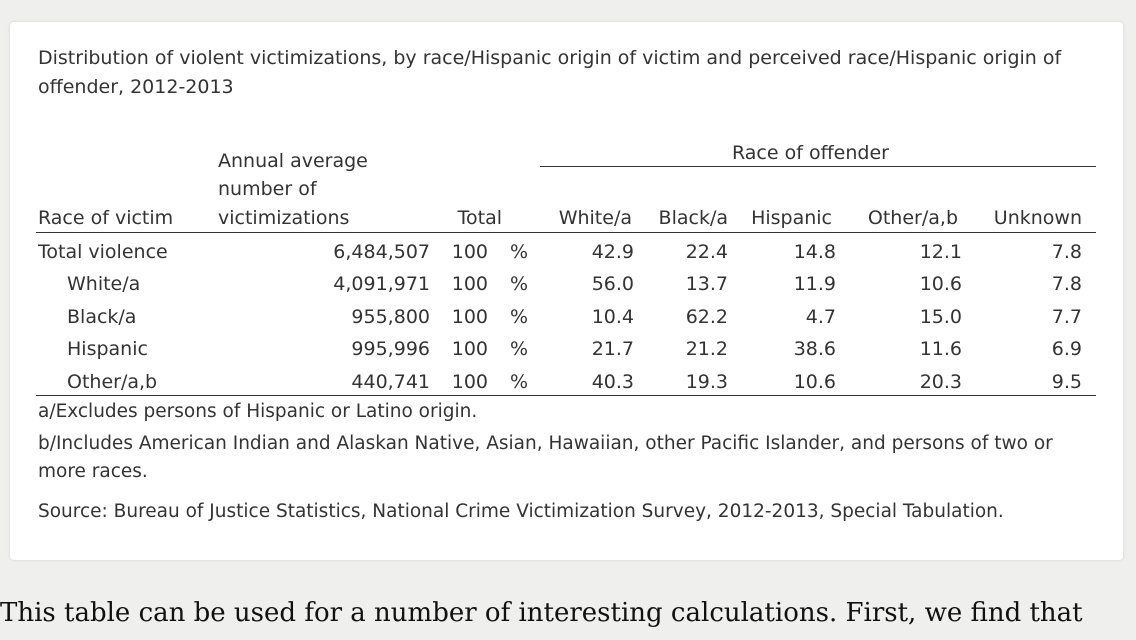 This screenshot has width=1136, height=640. What do you see at coordinates (267, 189) in the screenshot?
I see `annual-header-line2: number of` at bounding box center [267, 189].